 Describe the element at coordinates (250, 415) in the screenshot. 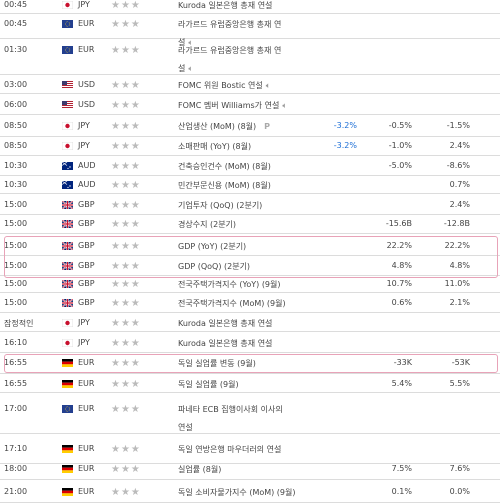

I see `table-row: 17:00 EUR ★★★ 파네타 ECB 집행이사회 이사의 연설` at that location.